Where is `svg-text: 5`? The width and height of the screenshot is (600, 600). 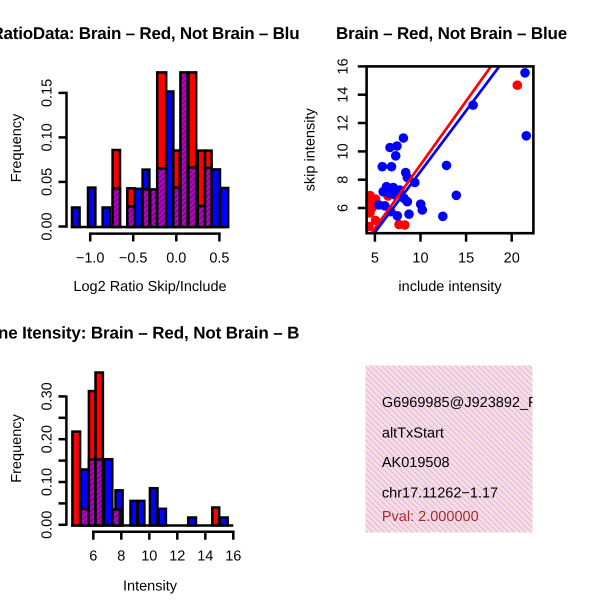
svg-text: 5 is located at coordinates (375, 259).